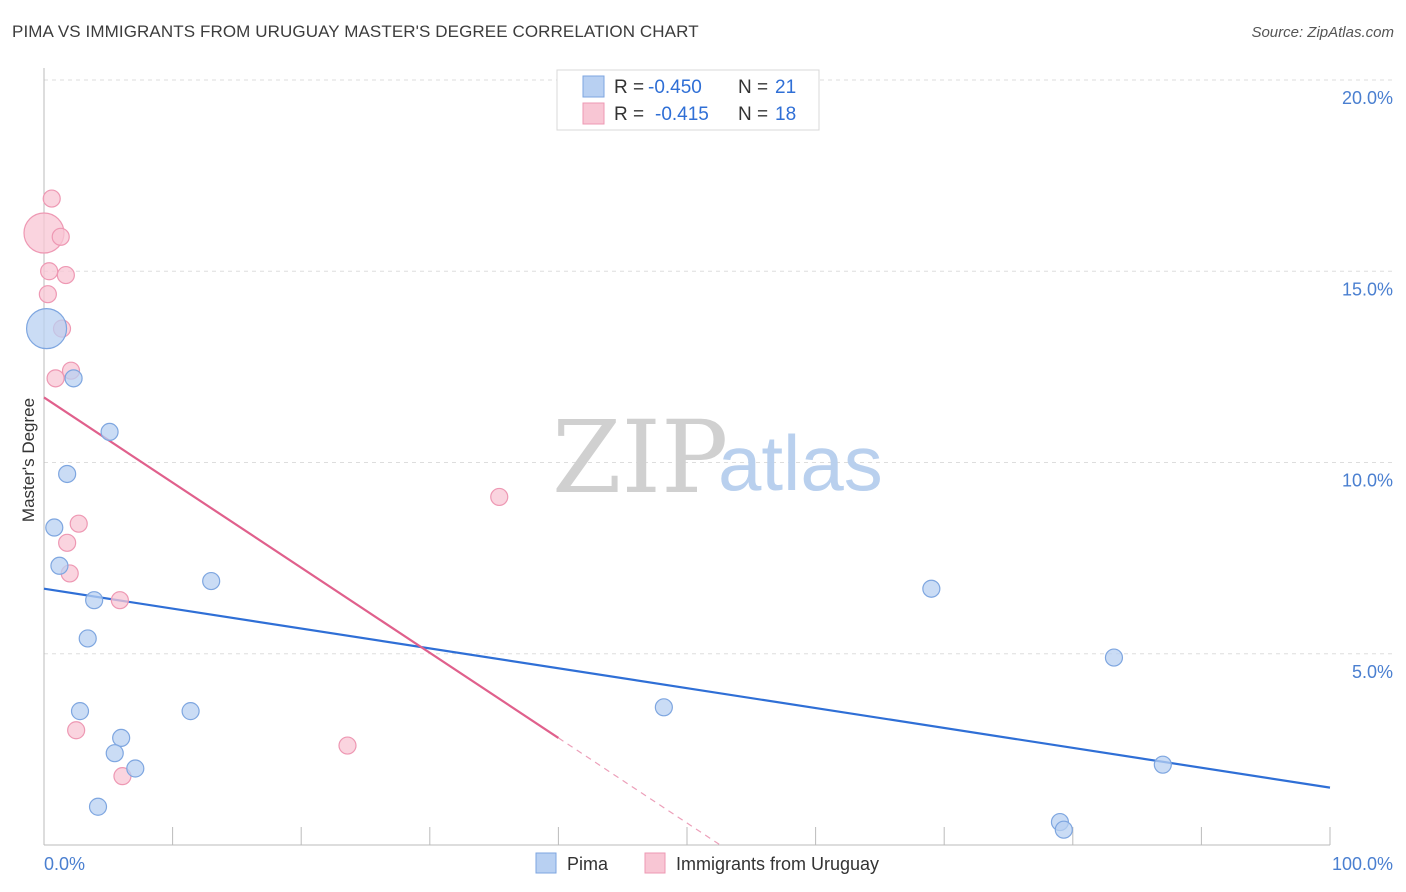 The height and width of the screenshot is (892, 1406). I want to click on y-tick-label-2: 15.0%, so click(1367, 289).